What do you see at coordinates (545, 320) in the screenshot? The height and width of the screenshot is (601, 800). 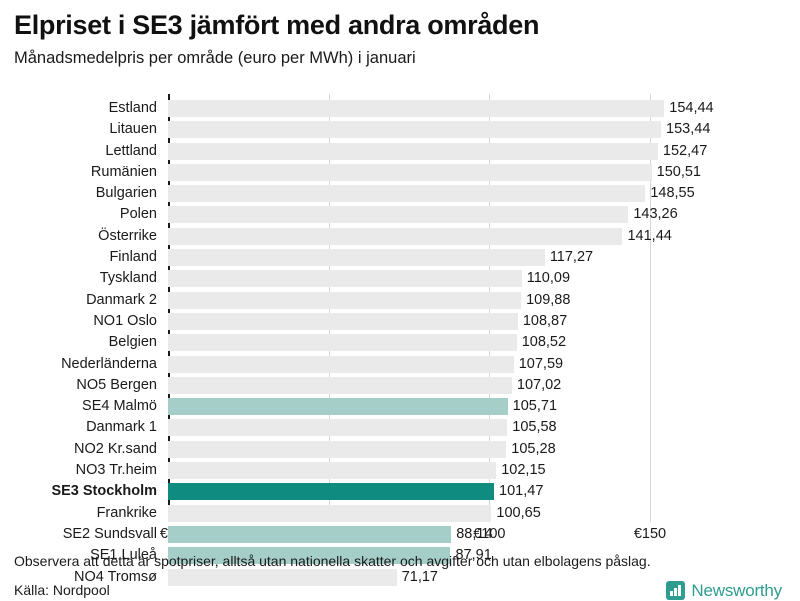 I see `bar-value-label: 108,87` at bounding box center [545, 320].